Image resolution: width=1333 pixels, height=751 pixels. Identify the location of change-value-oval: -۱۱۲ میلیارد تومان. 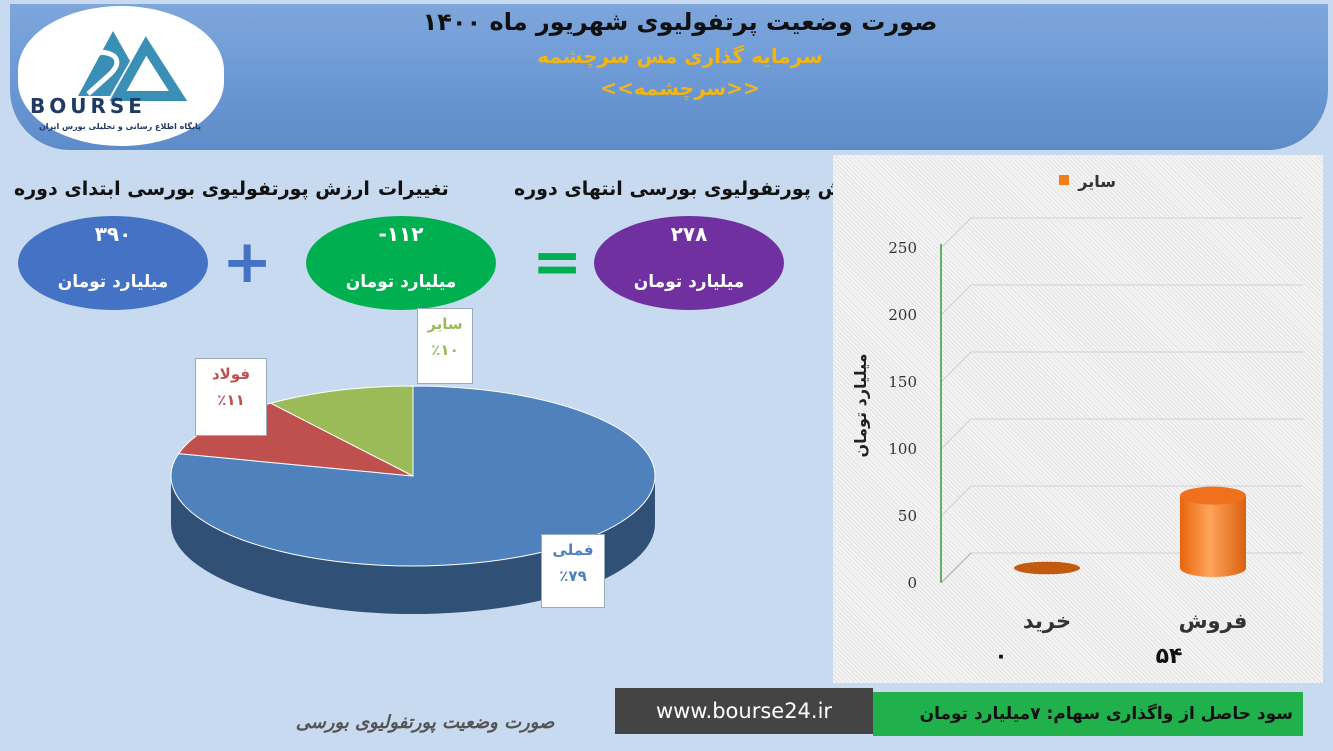
(401, 263).